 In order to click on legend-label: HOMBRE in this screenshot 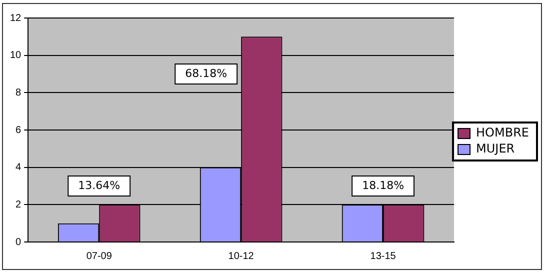, I will do `click(503, 133)`.